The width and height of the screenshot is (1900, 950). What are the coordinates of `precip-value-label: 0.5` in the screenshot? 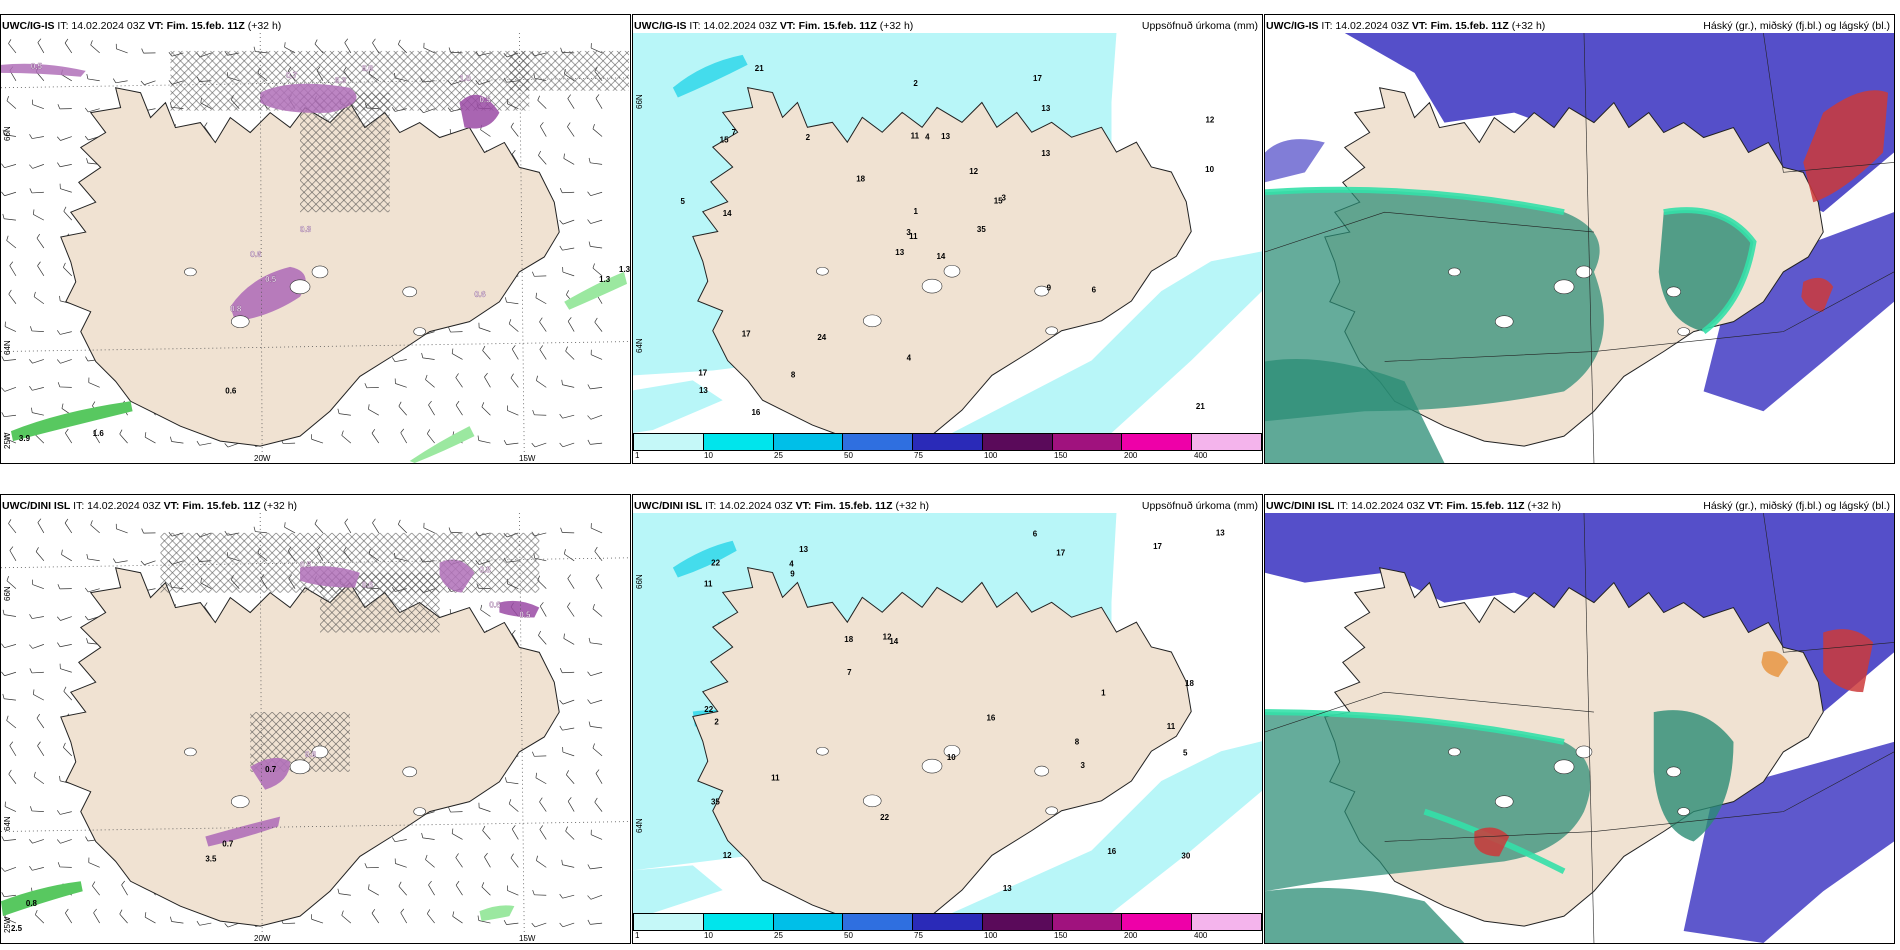 It's located at (37, 66).